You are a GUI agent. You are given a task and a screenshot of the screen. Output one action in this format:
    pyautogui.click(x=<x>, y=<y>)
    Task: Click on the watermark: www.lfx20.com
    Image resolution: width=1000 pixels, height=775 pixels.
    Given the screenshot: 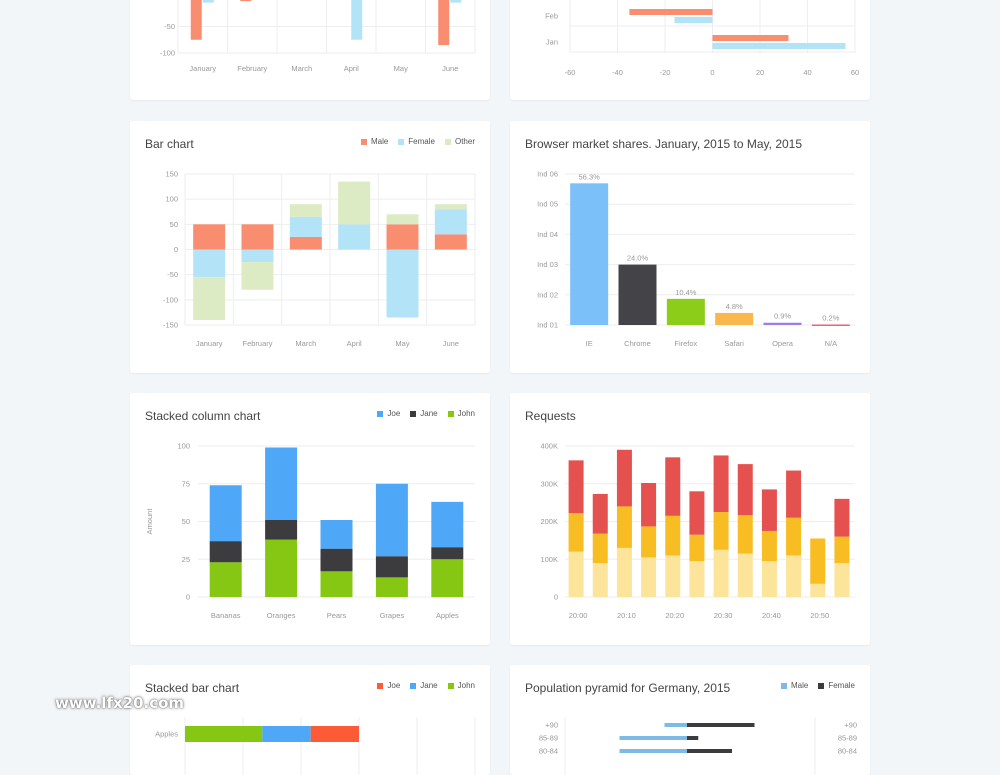 What is the action you would take?
    pyautogui.click(x=120, y=703)
    